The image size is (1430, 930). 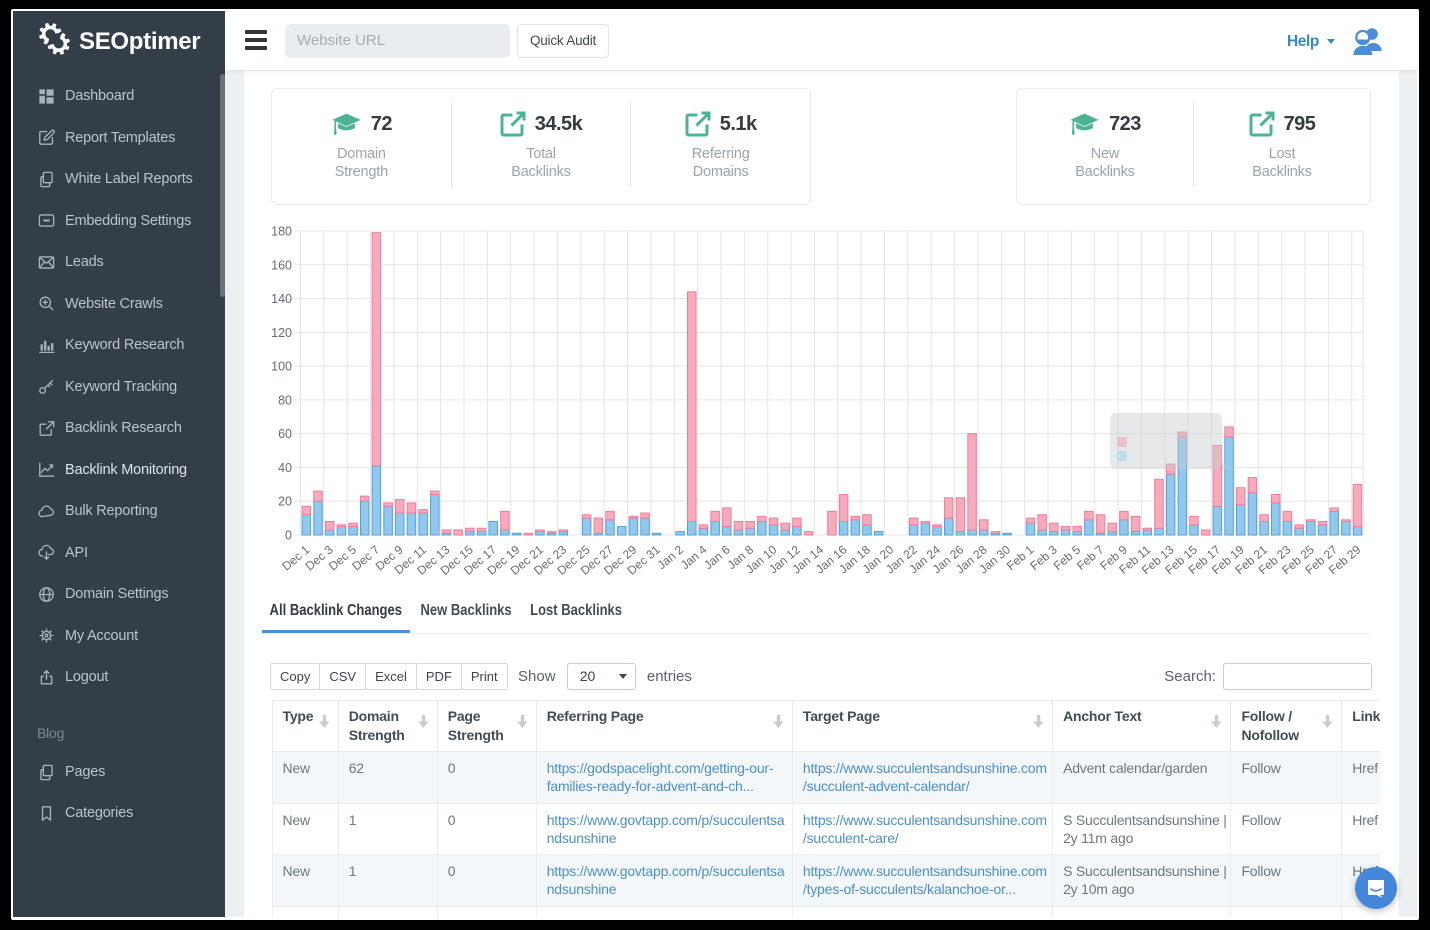 I want to click on svg-text: 40, so click(x=285, y=468).